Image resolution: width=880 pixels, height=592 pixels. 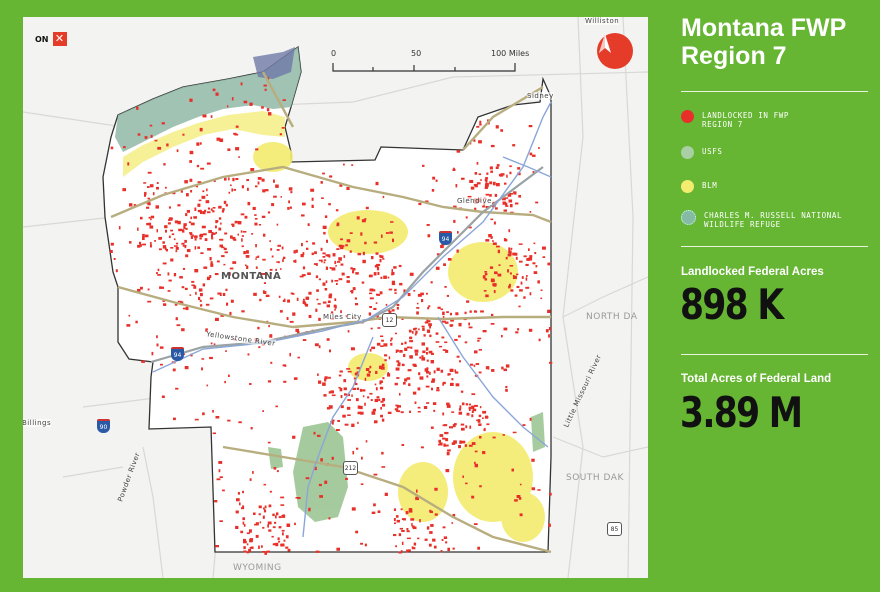 I want to click on interstate-94-shield: 94, so click(x=445, y=238).